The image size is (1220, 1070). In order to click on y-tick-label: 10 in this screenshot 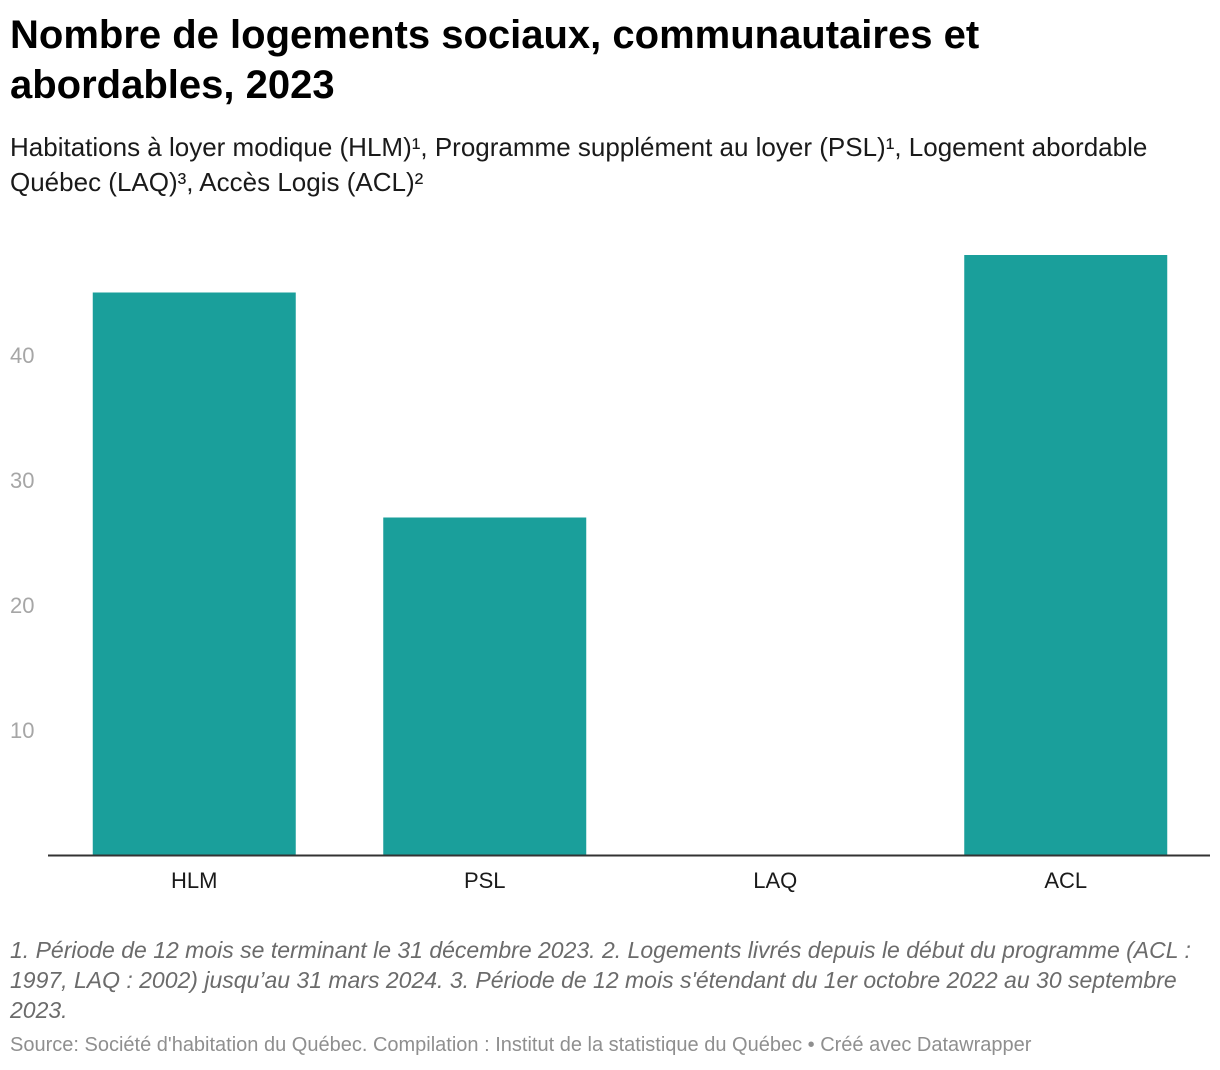, I will do `click(22, 730)`.